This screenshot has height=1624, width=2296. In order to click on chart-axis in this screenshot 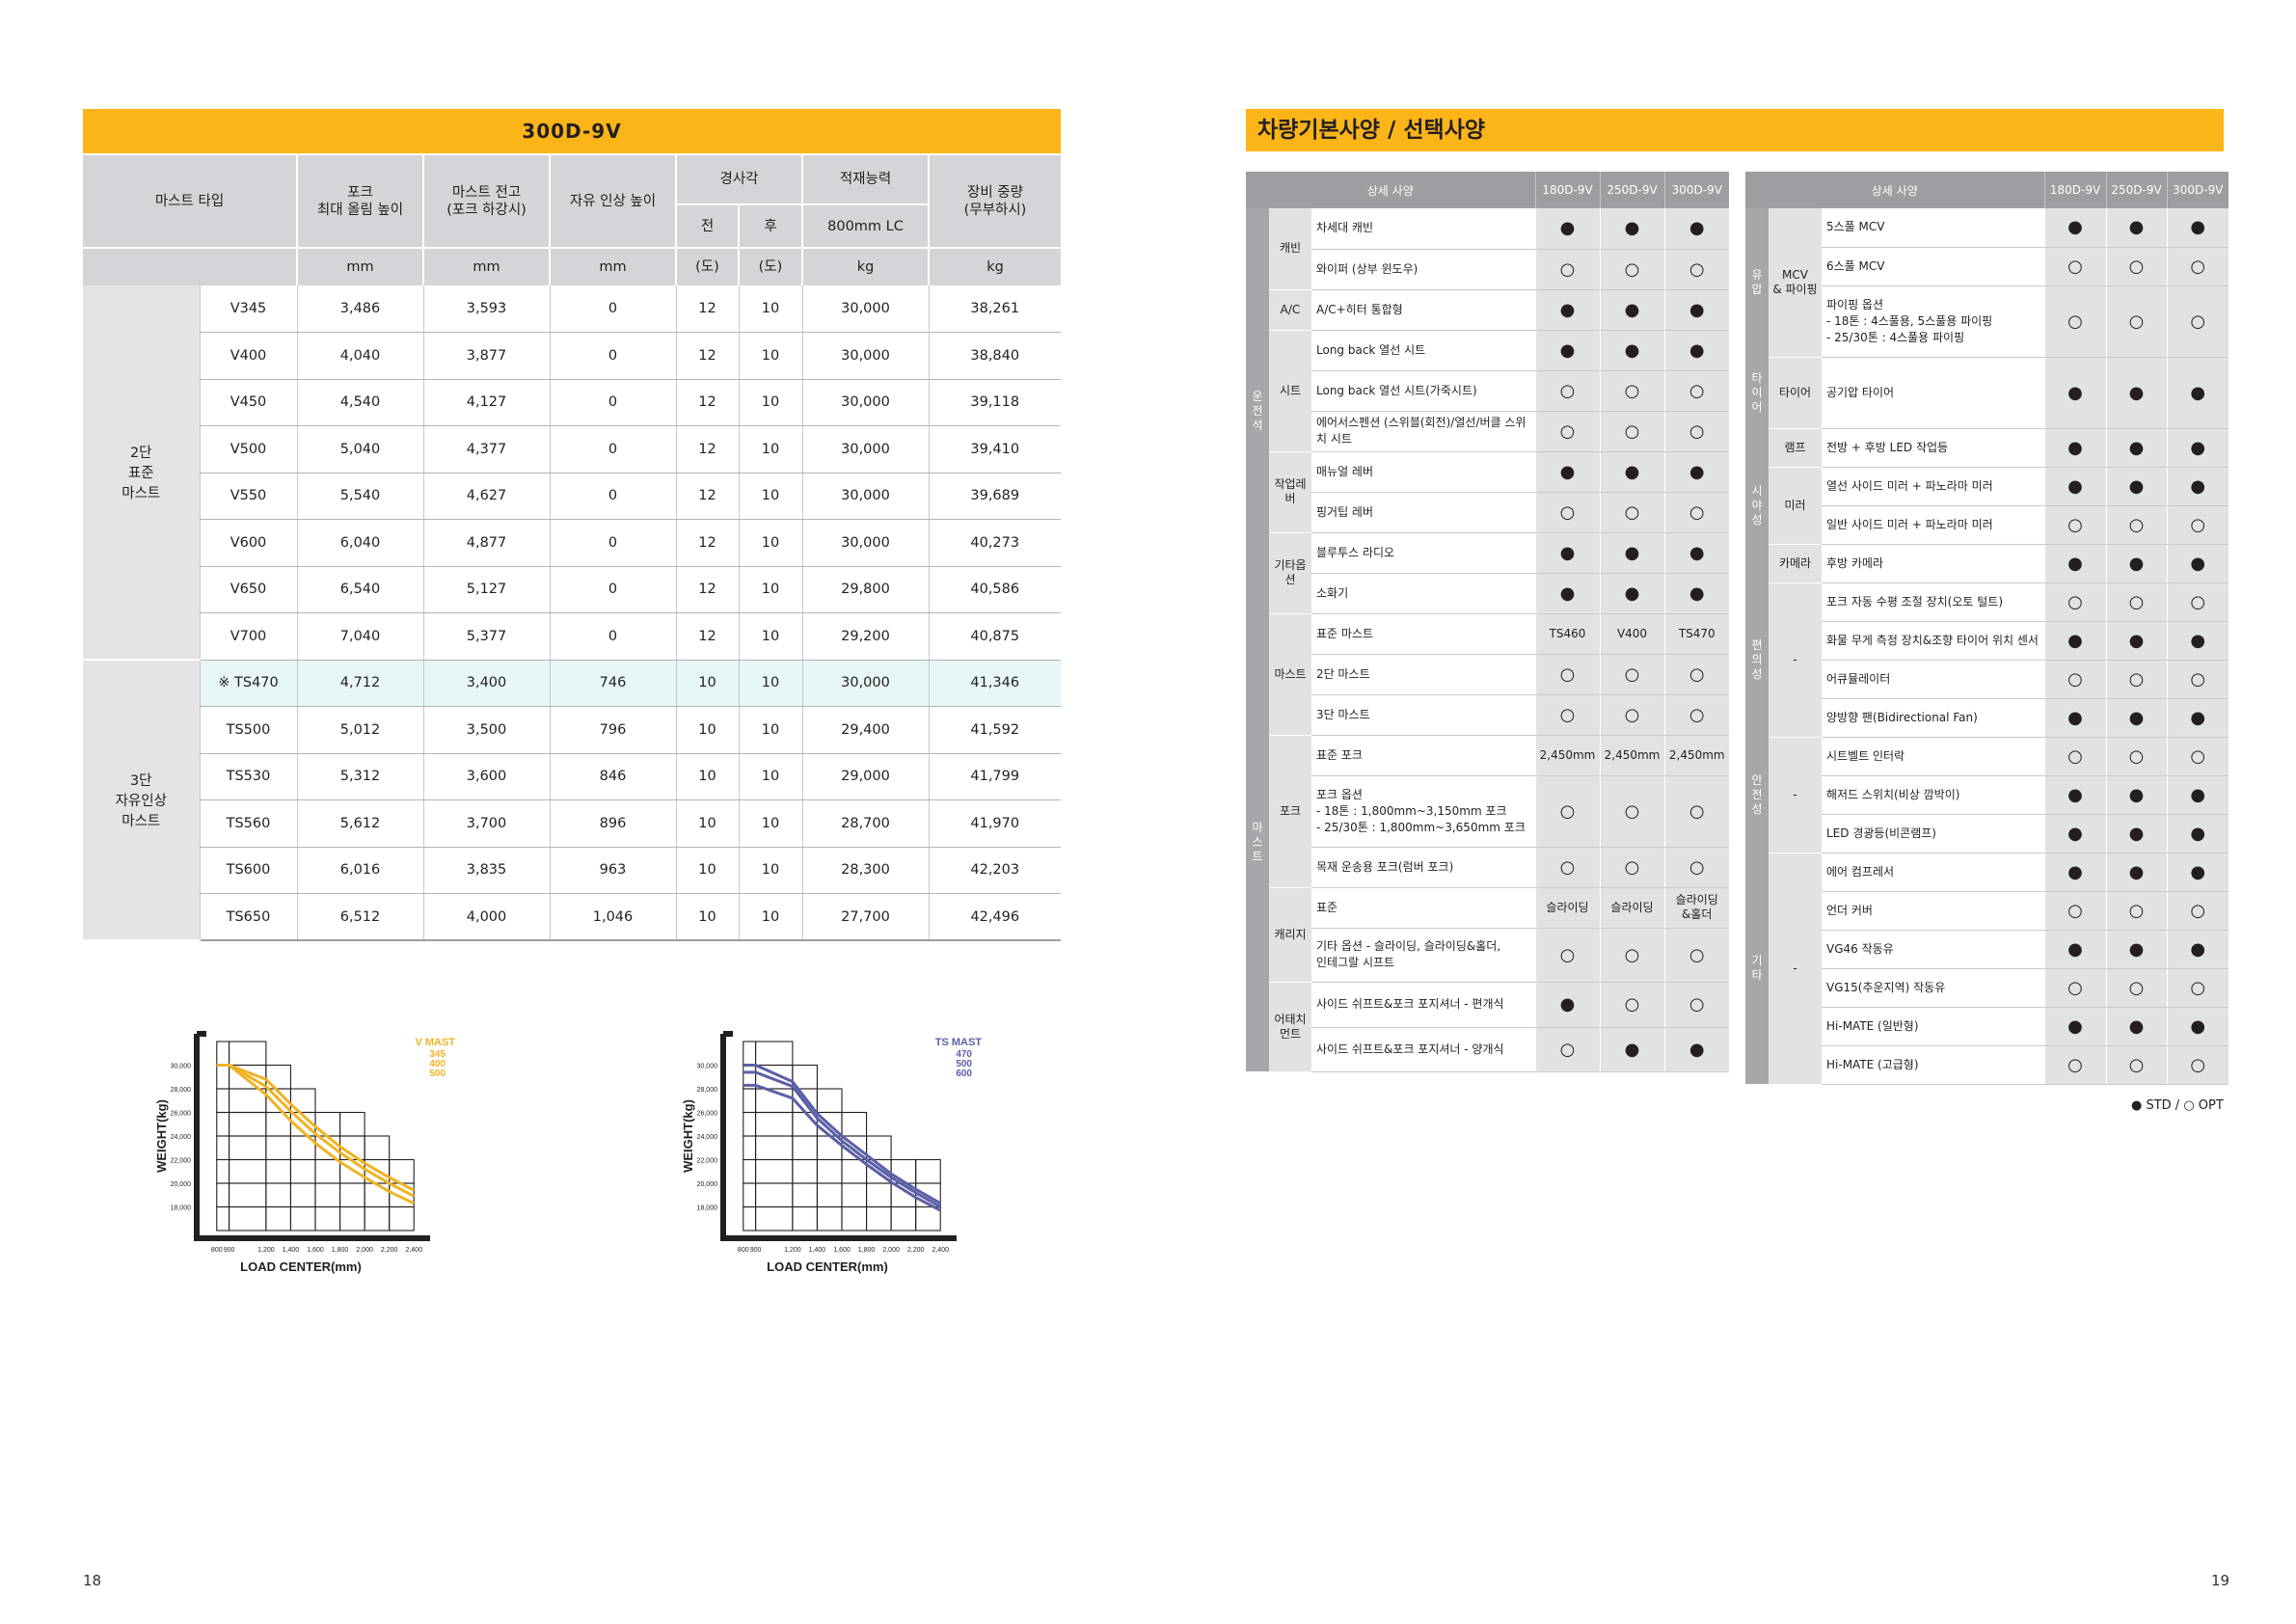, I will do `click(312, 1137)`.